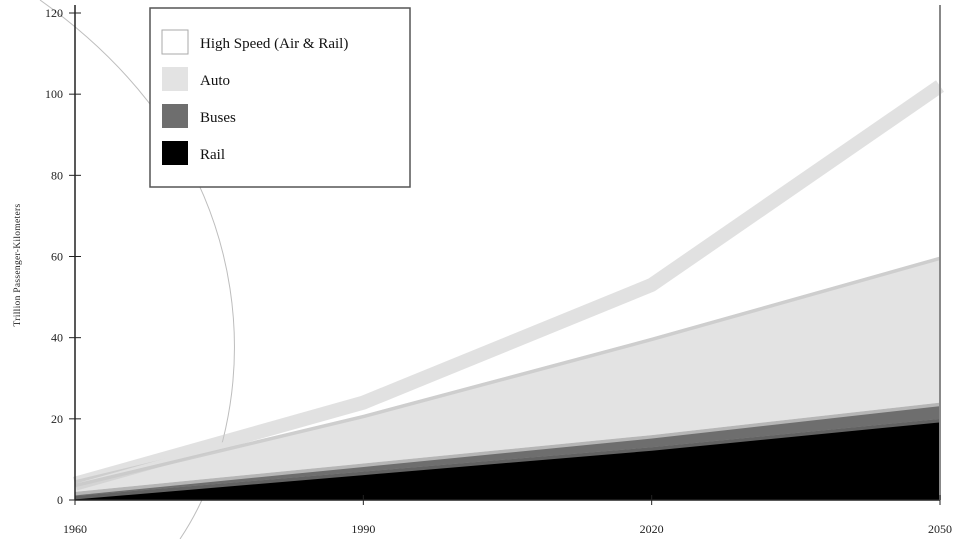 The height and width of the screenshot is (539, 965). Describe the element at coordinates (215, 81) in the screenshot. I see `legend-label: Auto` at that location.